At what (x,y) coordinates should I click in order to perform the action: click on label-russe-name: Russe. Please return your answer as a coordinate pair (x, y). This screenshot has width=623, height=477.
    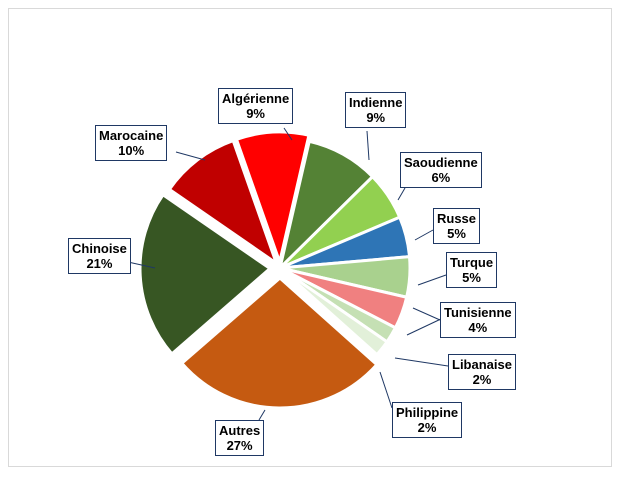
    Looking at the image, I should click on (457, 218).